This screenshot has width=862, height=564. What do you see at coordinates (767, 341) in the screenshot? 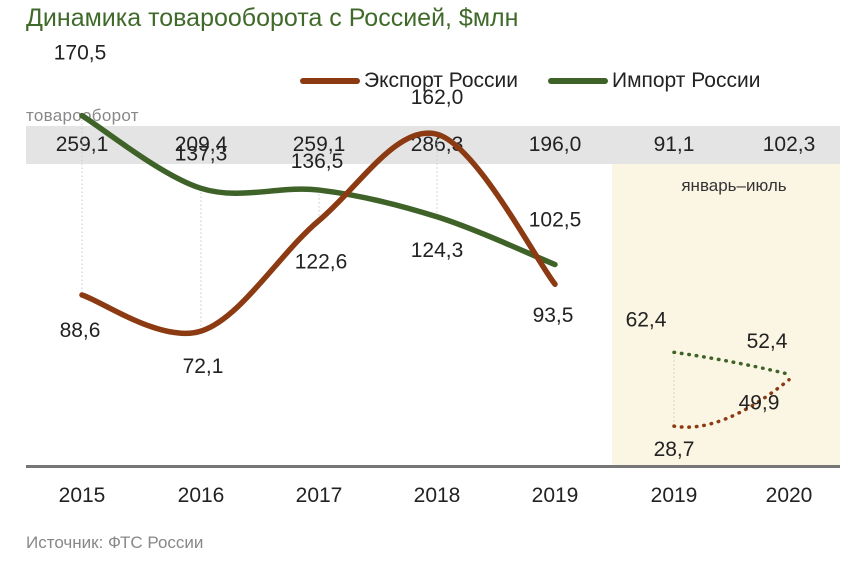
I see `import-data-label: 52,4` at bounding box center [767, 341].